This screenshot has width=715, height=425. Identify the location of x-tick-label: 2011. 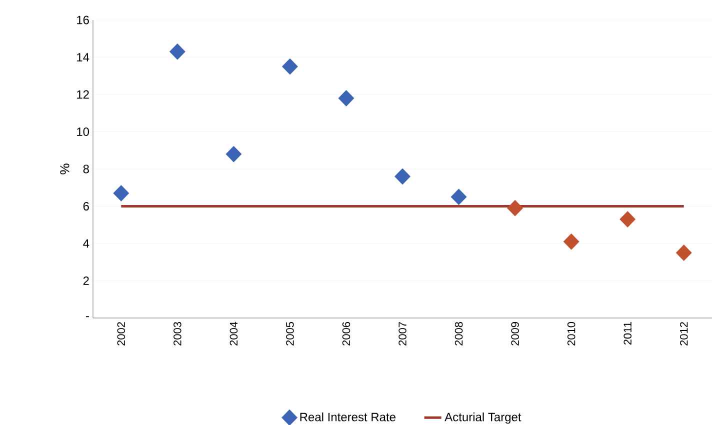
(628, 333).